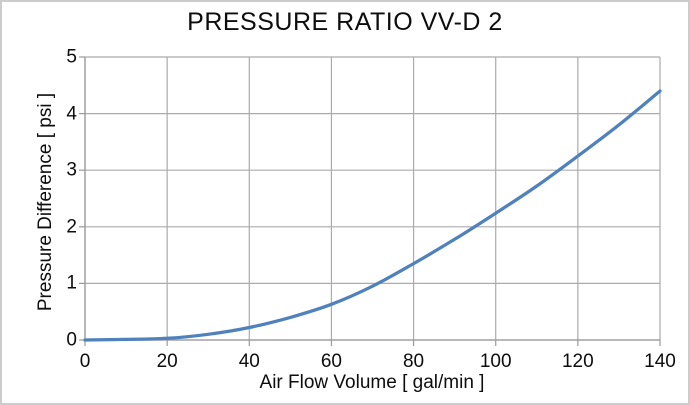  Describe the element at coordinates (345, 22) in the screenshot. I see `chart-title: PRESSURE RATIO VV-D 2` at that location.